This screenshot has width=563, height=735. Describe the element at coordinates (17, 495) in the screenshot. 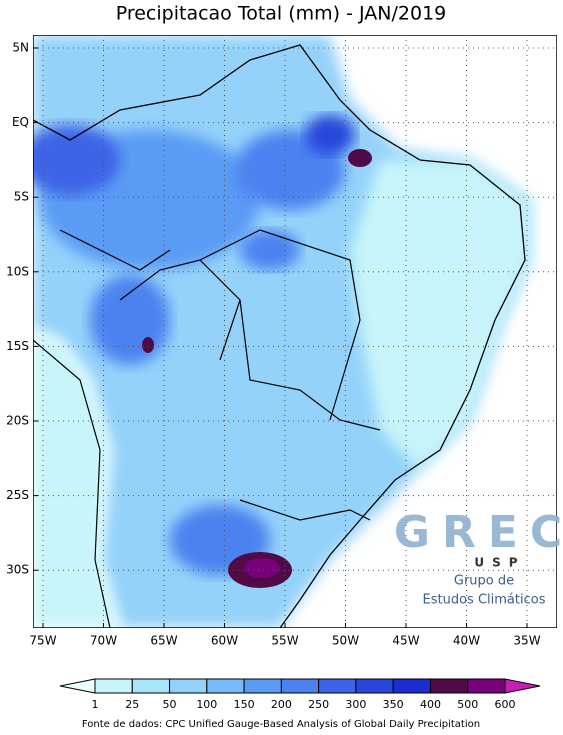

I see `lat-label: 25S` at that location.